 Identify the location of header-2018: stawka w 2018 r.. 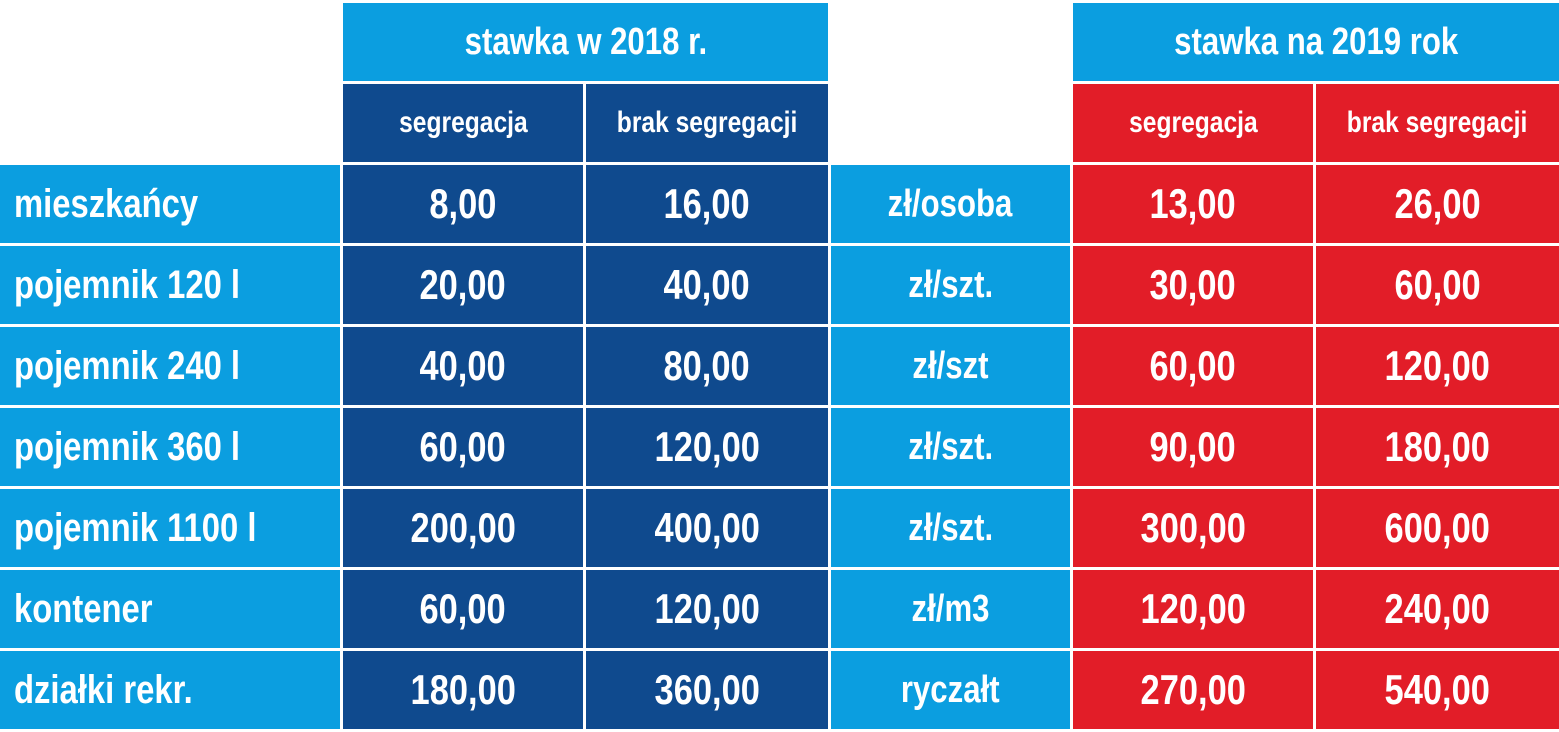
(585, 42).